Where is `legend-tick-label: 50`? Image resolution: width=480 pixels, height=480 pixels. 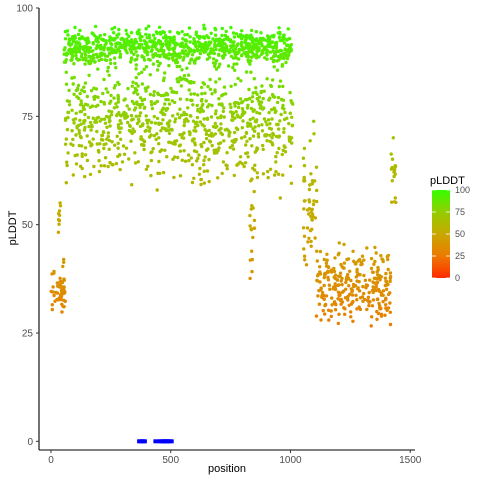 legend-tick-label: 50 is located at coordinates (460, 234).